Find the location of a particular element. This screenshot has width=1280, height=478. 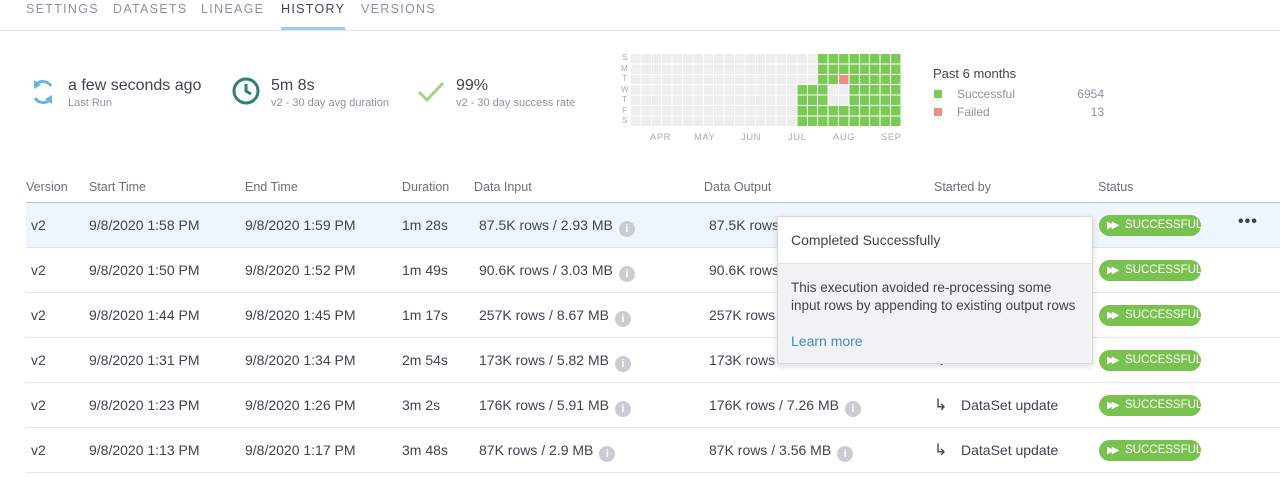

col-header-duration: Duration is located at coordinates (426, 187).